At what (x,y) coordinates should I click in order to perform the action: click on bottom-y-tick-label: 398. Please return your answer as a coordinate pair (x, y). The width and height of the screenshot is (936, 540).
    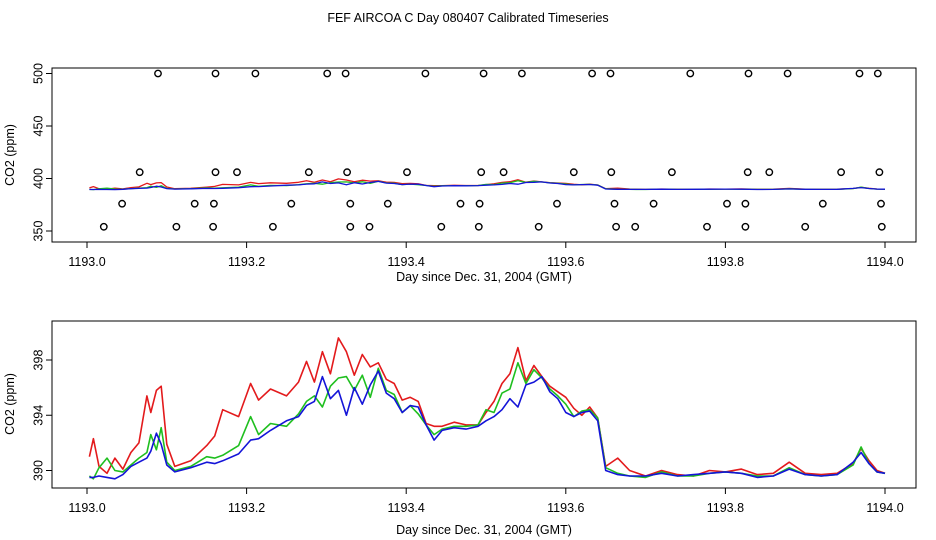
    Looking at the image, I should click on (38, 360).